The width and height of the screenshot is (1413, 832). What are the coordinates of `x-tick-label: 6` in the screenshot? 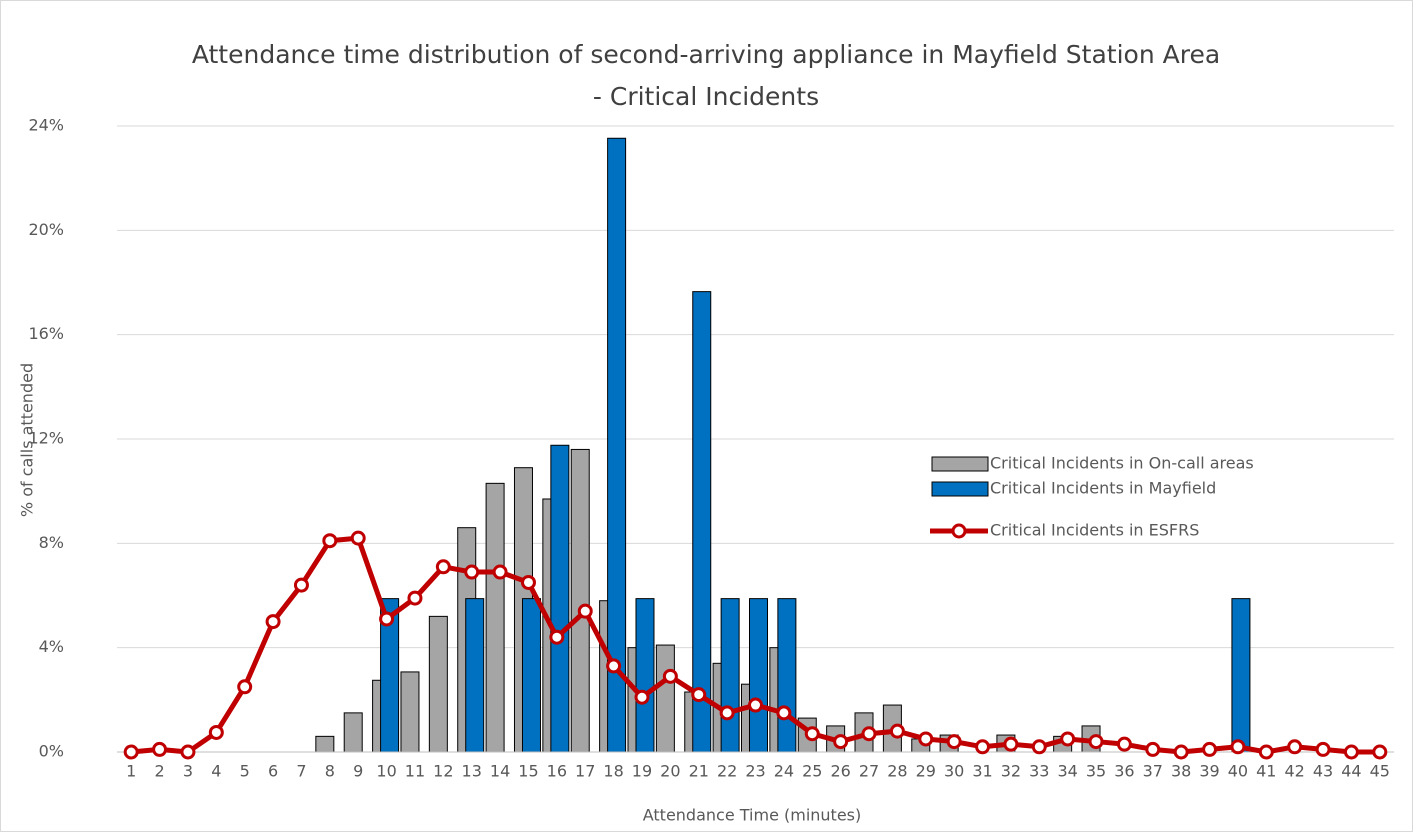 It's located at (273, 771).